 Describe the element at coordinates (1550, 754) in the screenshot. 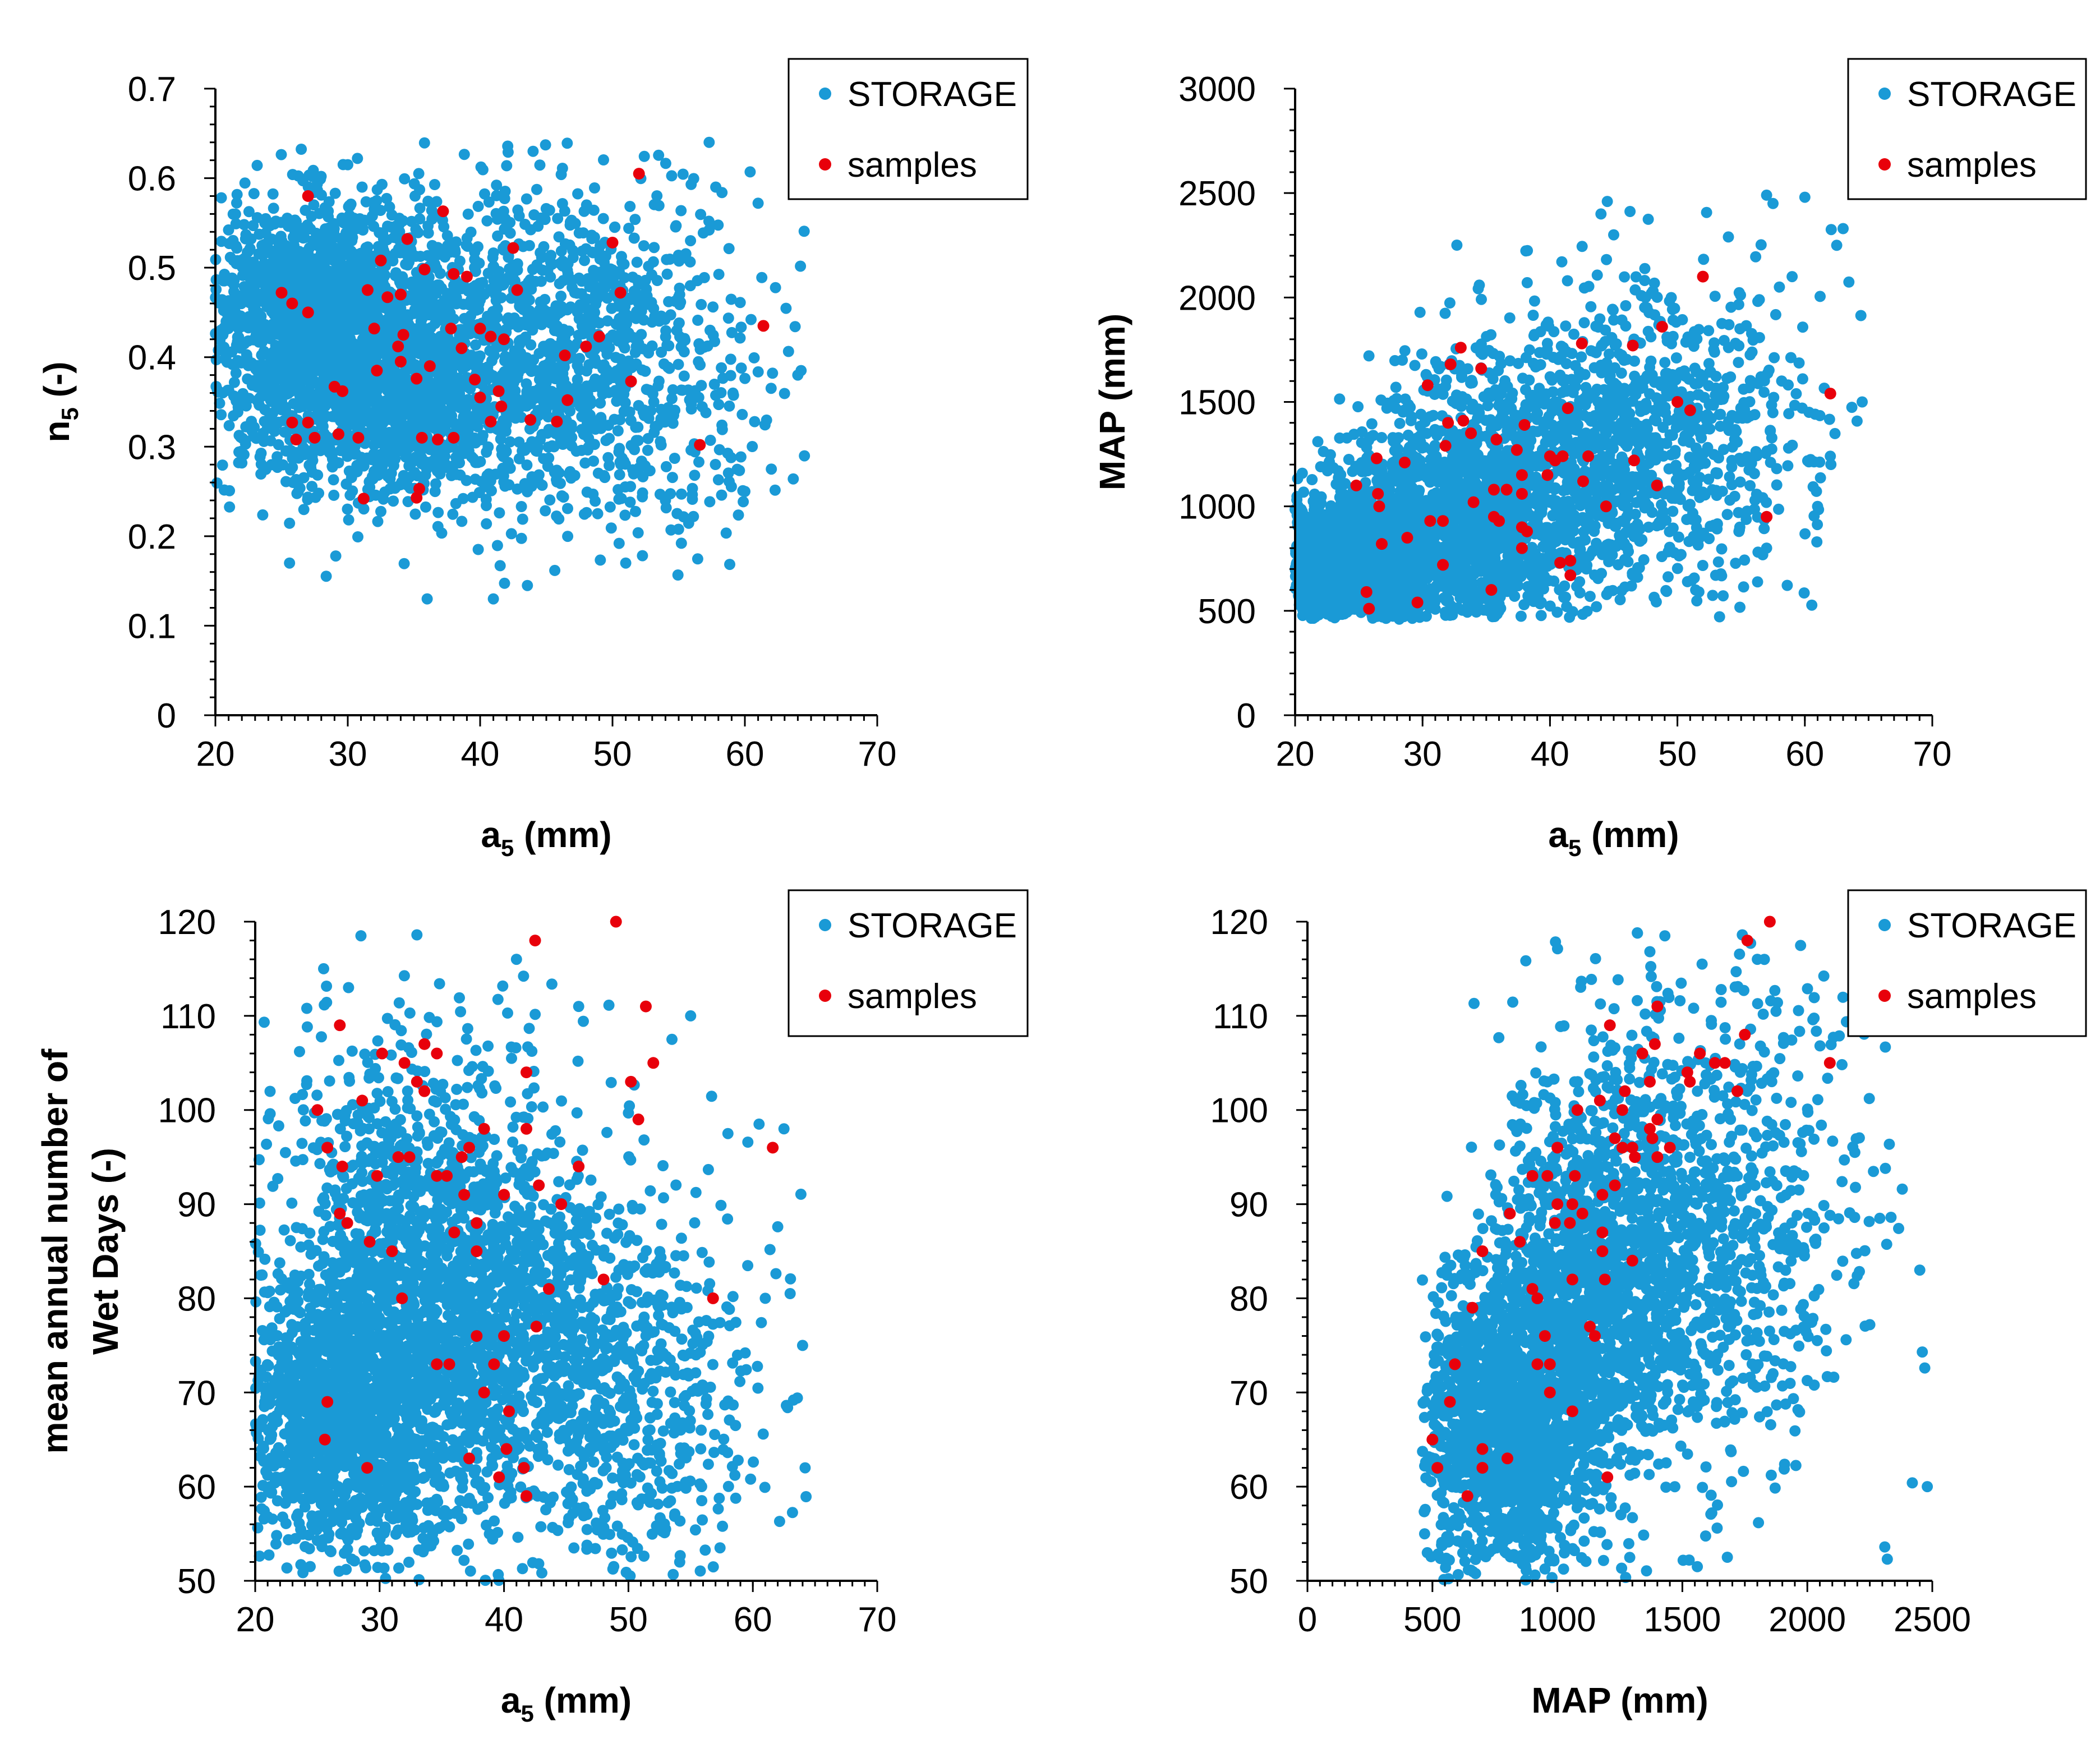

I see `x-tick-label: 40` at that location.